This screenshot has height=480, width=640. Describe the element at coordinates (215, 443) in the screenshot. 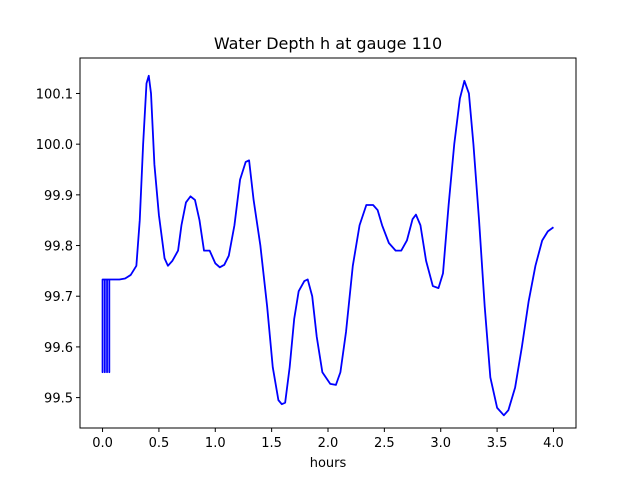

I see `x-tick-label: 1.0` at that location.